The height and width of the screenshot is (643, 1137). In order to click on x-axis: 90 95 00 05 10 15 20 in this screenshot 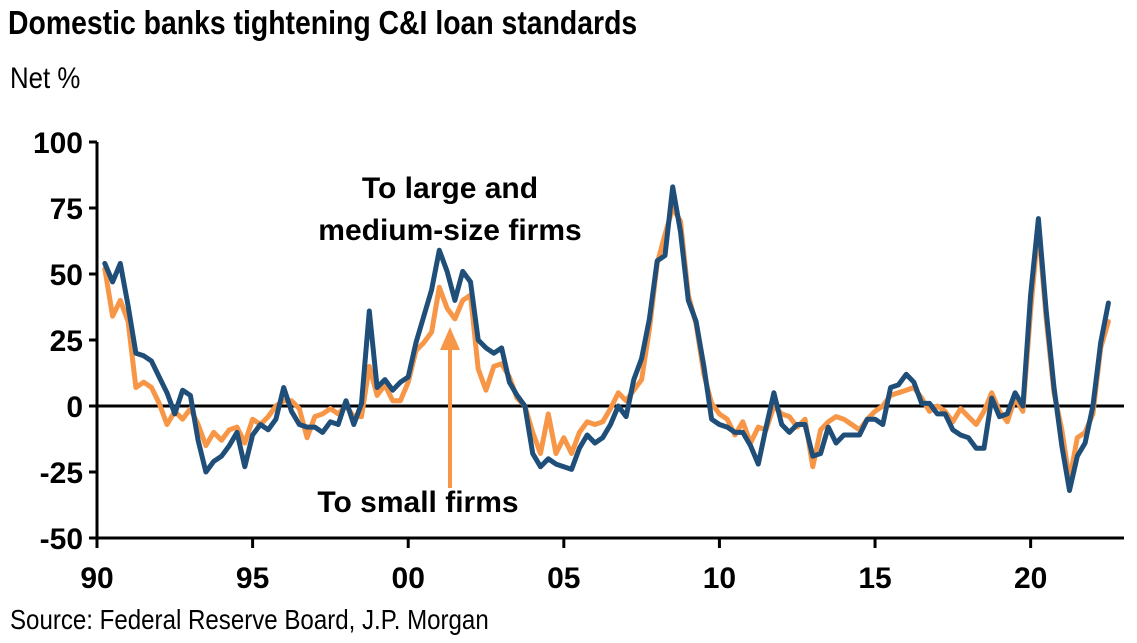, I will do `click(563, 566)`.